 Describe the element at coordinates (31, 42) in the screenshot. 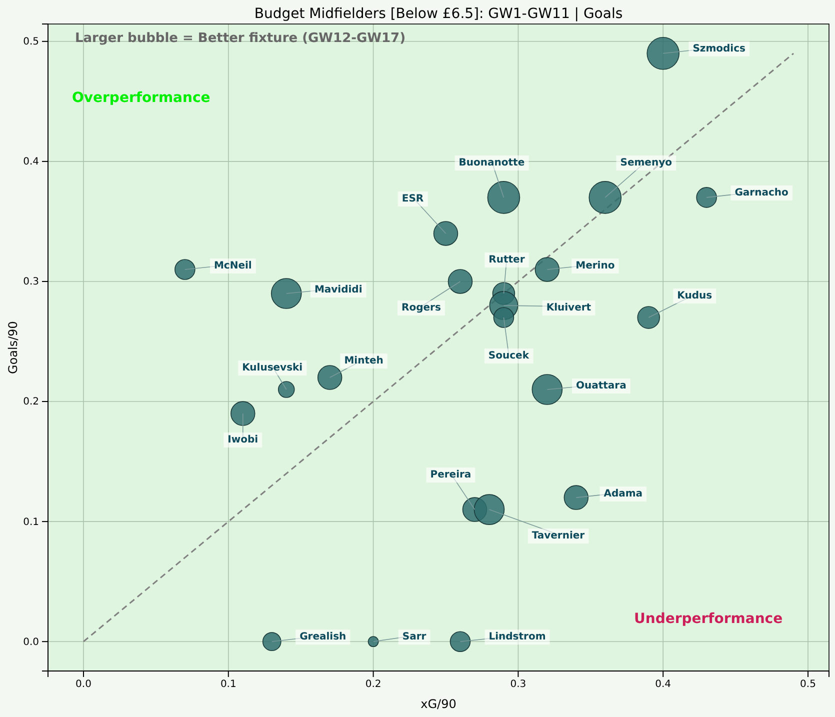

I see `y-tick-label: 0.5` at that location.